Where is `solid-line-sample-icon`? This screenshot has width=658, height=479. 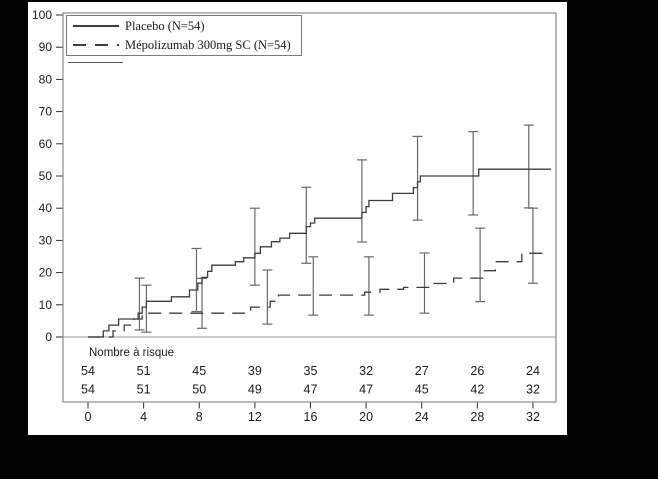 solid-line-sample-icon is located at coordinates (96, 26).